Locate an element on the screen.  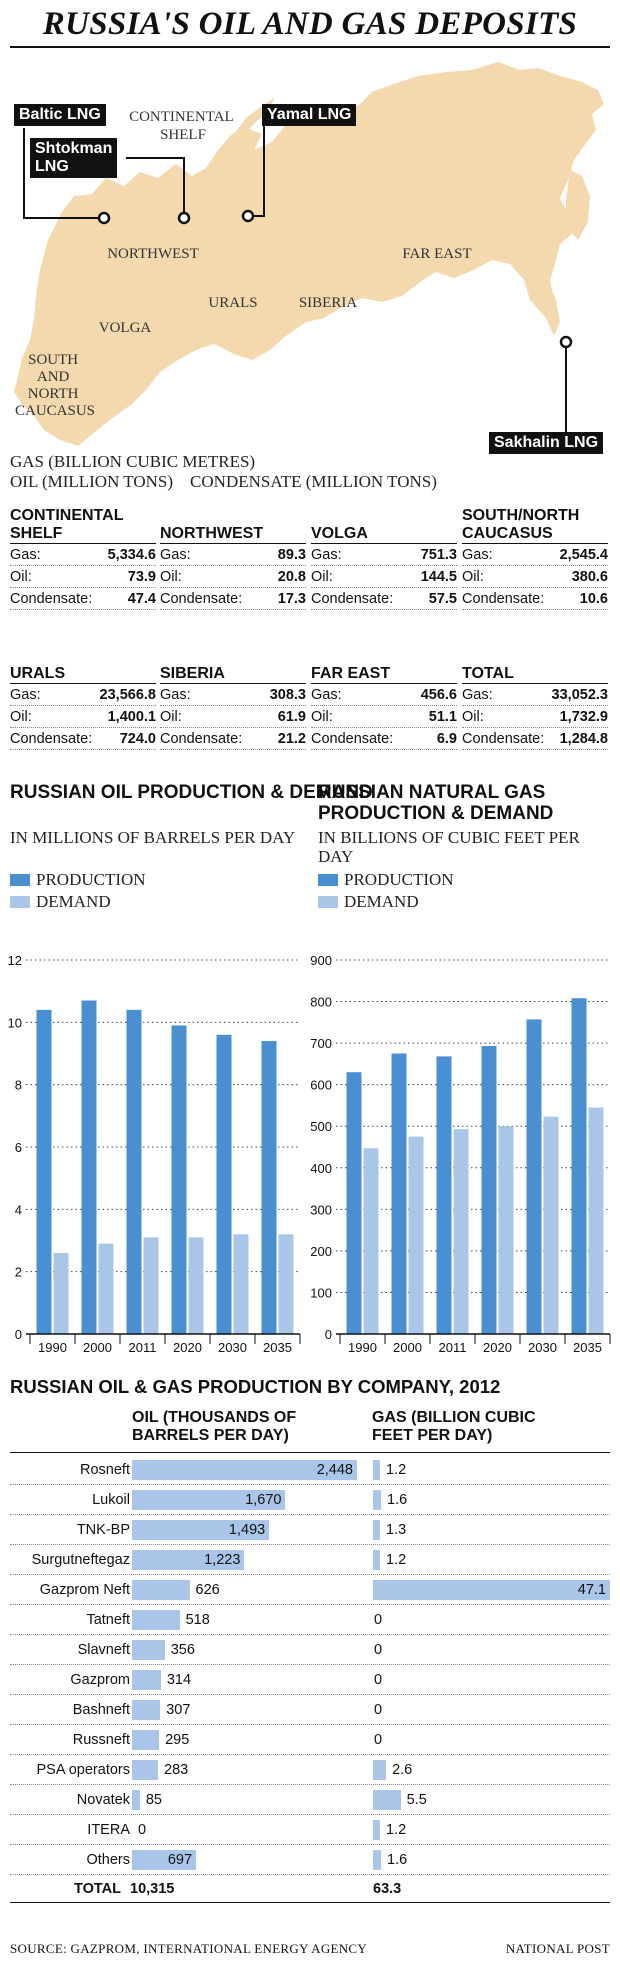
reserve-row-oil: Oil: 51.1 is located at coordinates (384, 717).